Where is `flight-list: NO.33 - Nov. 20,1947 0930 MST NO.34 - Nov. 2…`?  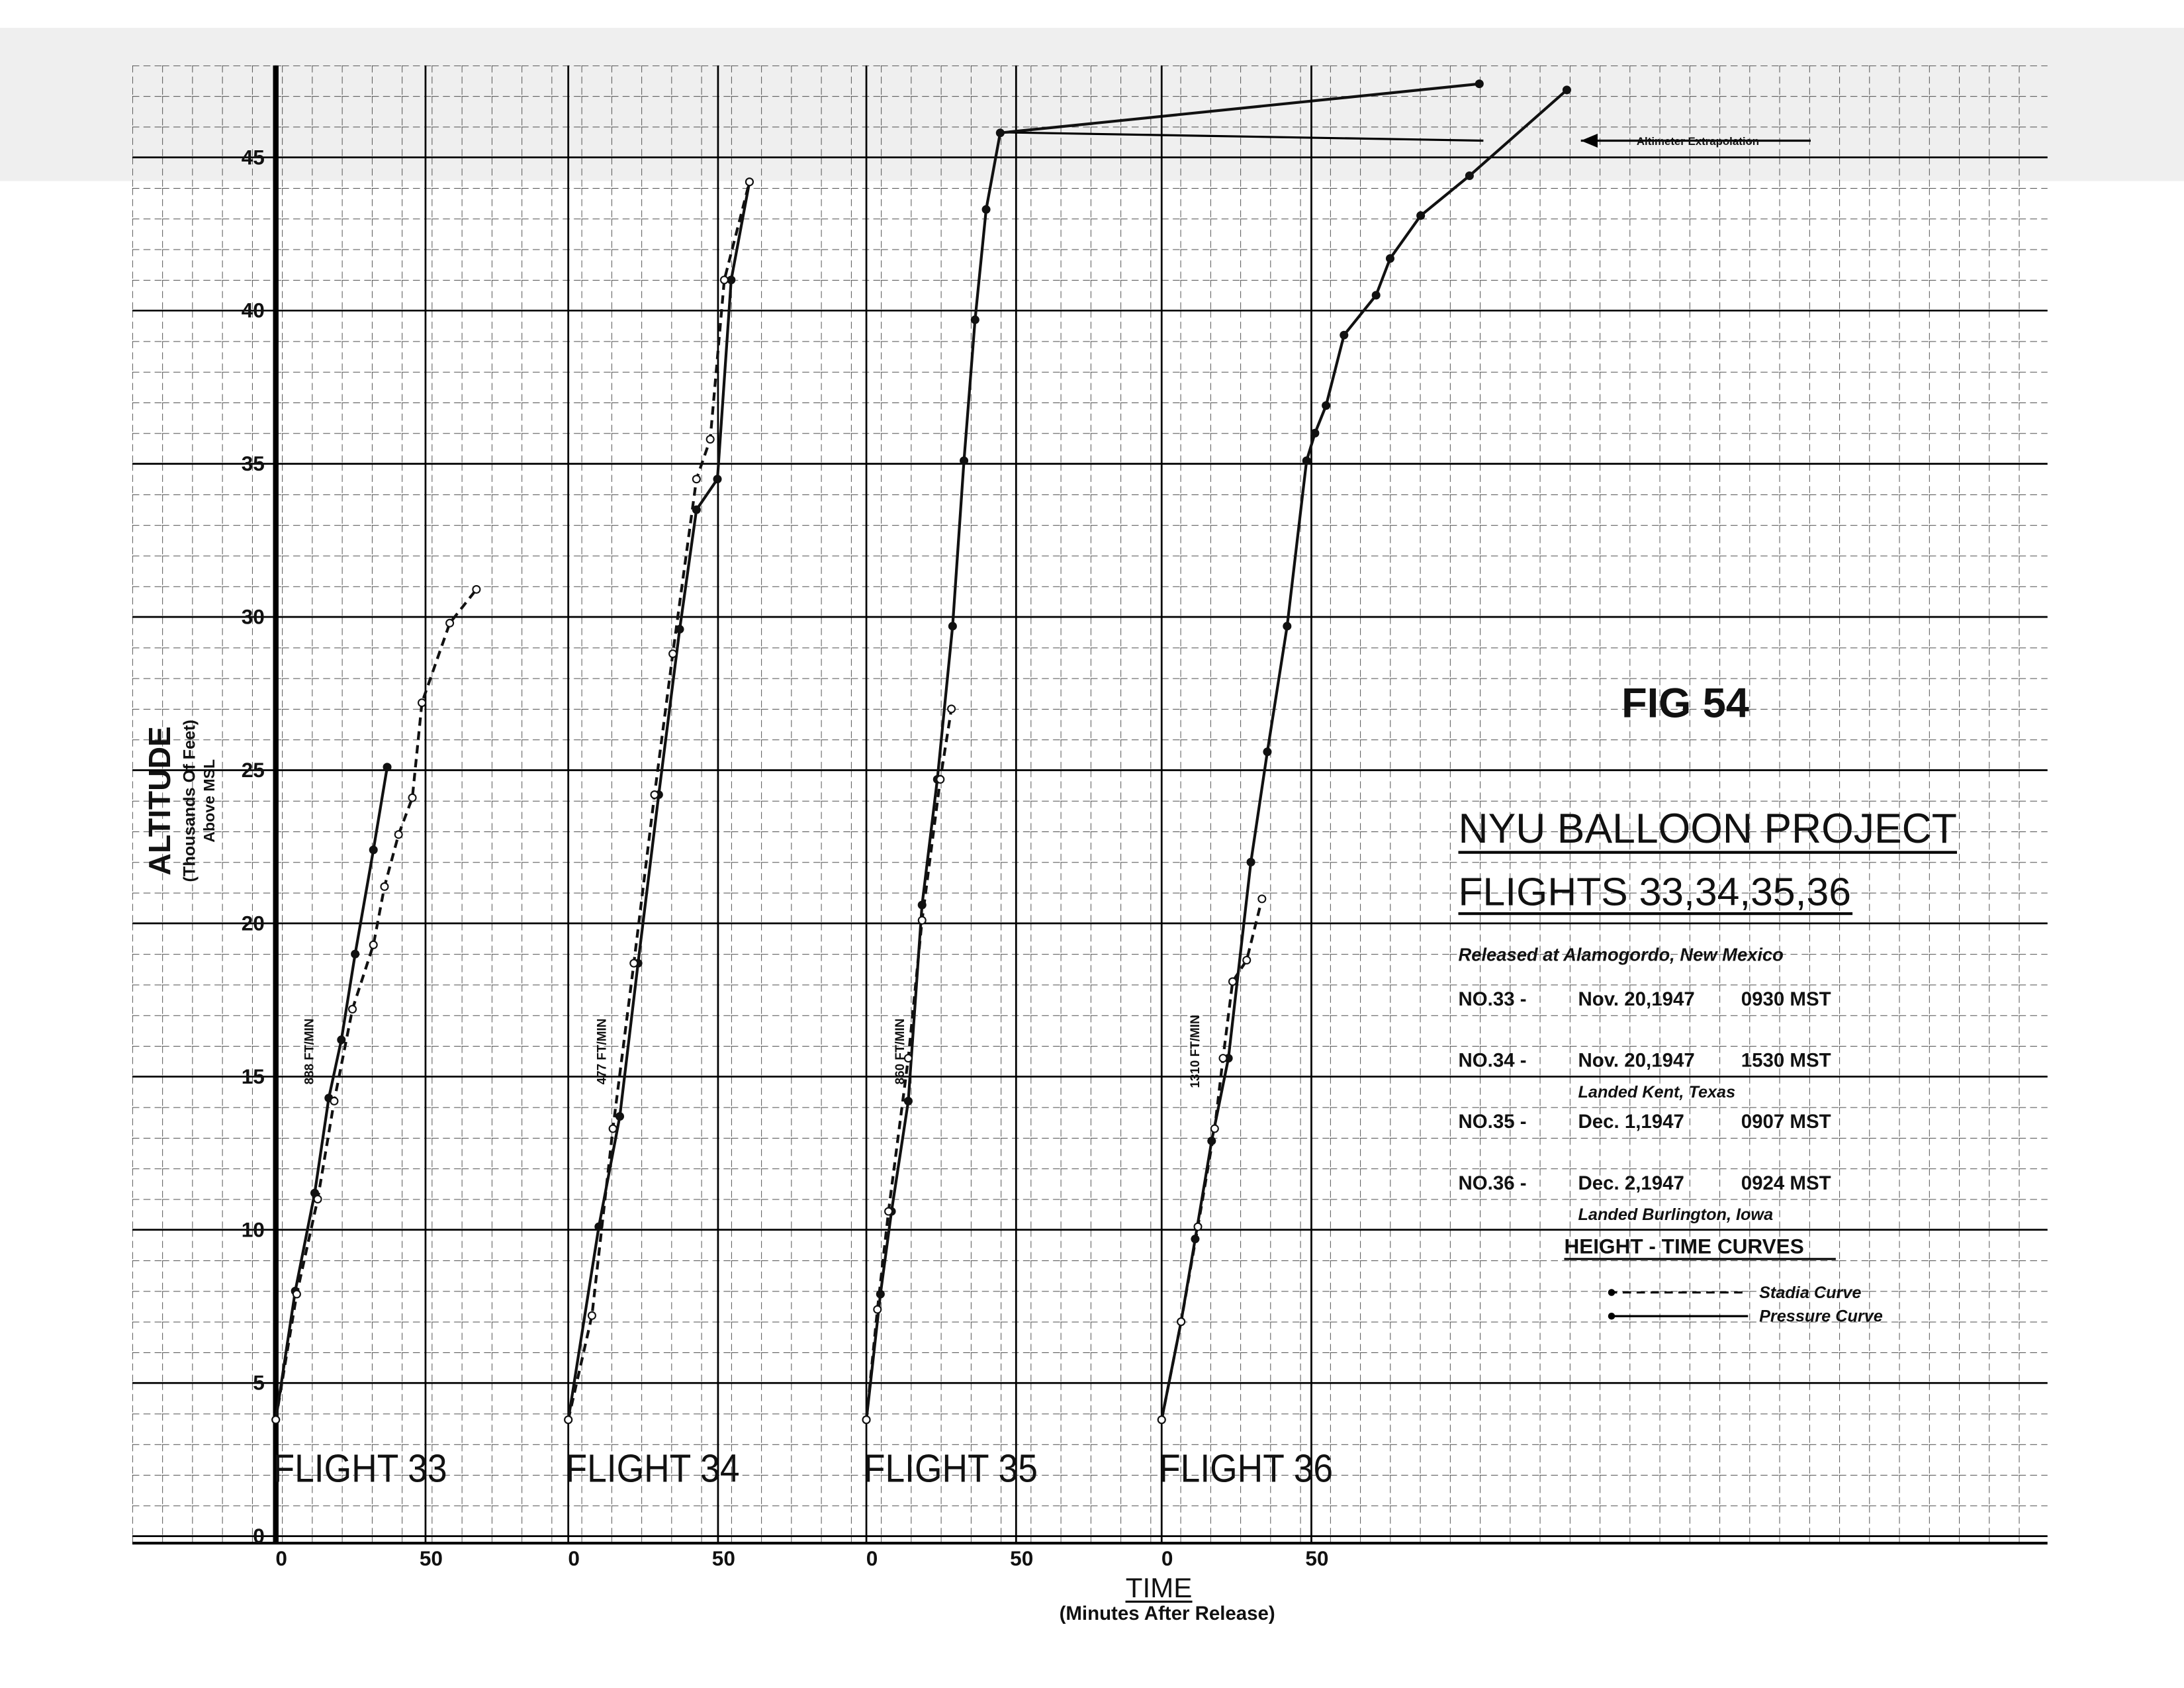
flight-list: NO.33 - Nov. 20,1947 0930 MST NO.34 - Nov. 2… is located at coordinates (1645, 1106).